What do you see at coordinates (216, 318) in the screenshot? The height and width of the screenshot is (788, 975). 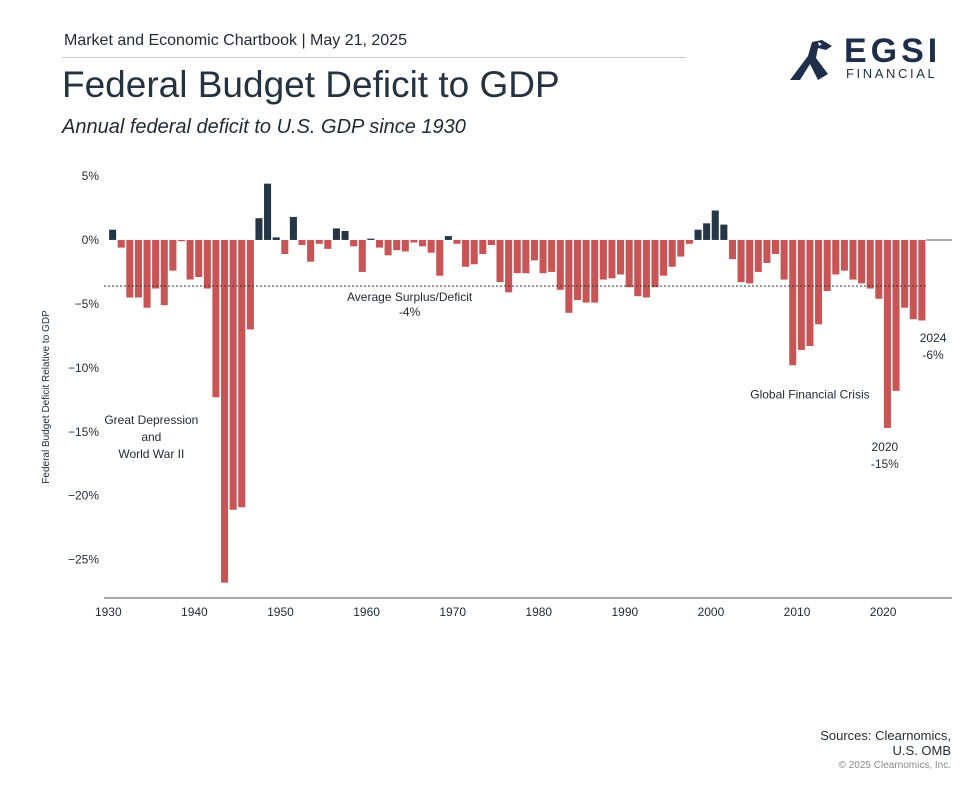 I see `bar-1942` at bounding box center [216, 318].